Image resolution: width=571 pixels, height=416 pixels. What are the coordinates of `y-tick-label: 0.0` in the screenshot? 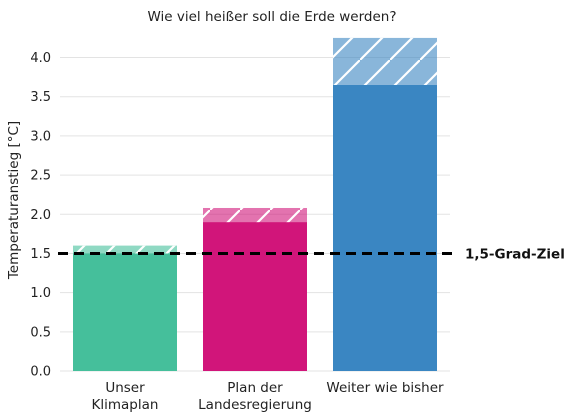 It's located at (40, 372).